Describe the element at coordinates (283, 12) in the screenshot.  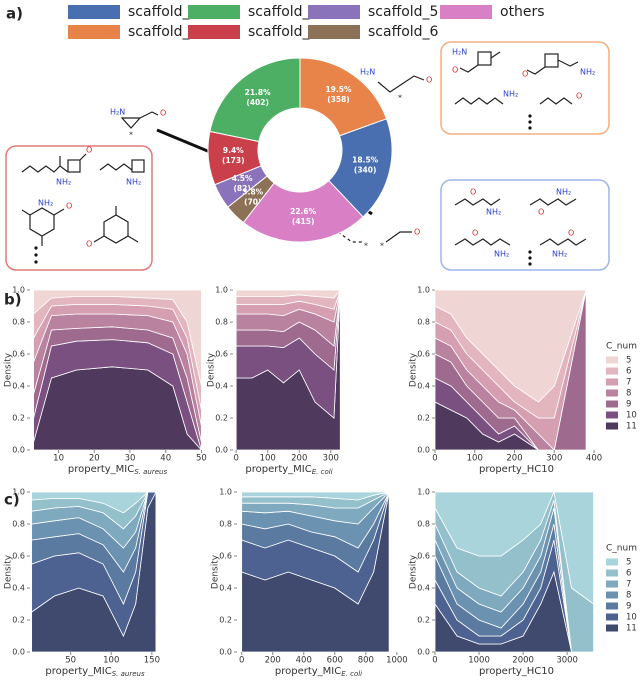
I see `legend-label: scaffold_3` at that location.